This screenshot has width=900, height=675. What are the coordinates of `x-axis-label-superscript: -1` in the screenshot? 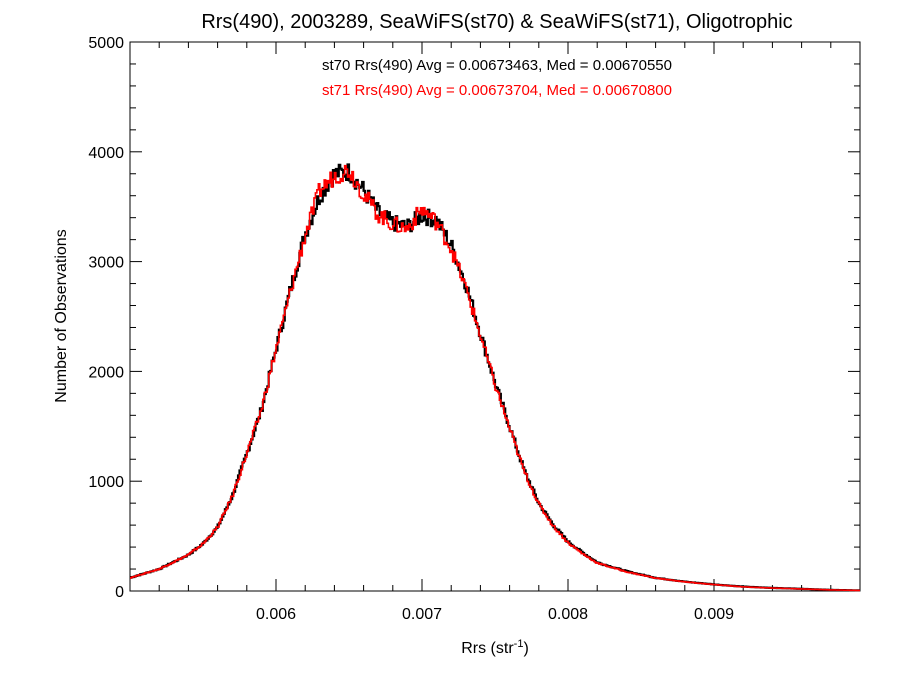 It's located at (519, 644).